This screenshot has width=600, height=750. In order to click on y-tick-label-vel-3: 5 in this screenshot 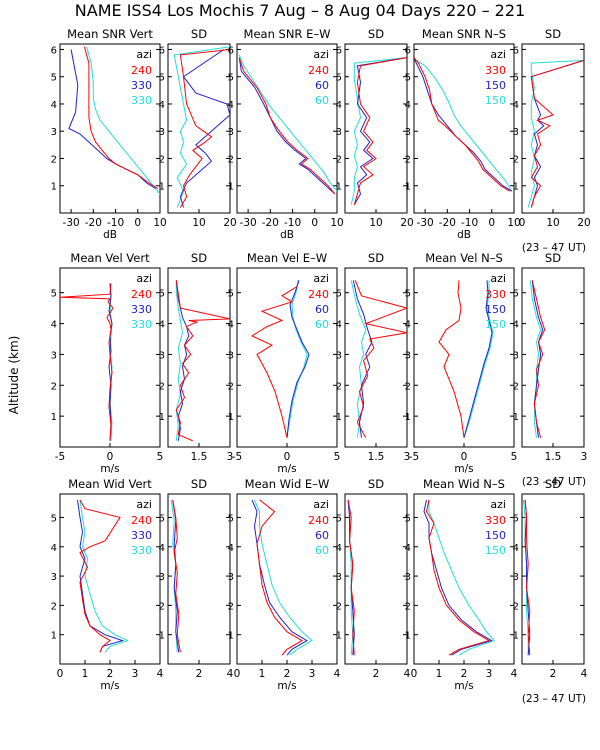, I will do `click(339, 294)`.